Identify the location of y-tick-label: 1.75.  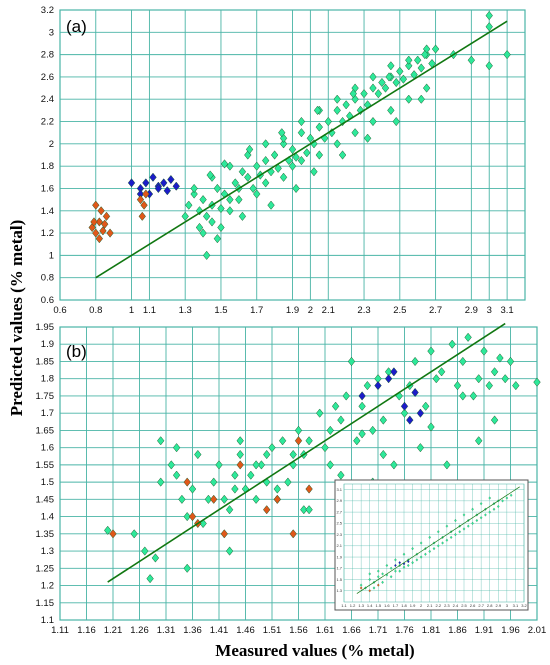
(45, 396).